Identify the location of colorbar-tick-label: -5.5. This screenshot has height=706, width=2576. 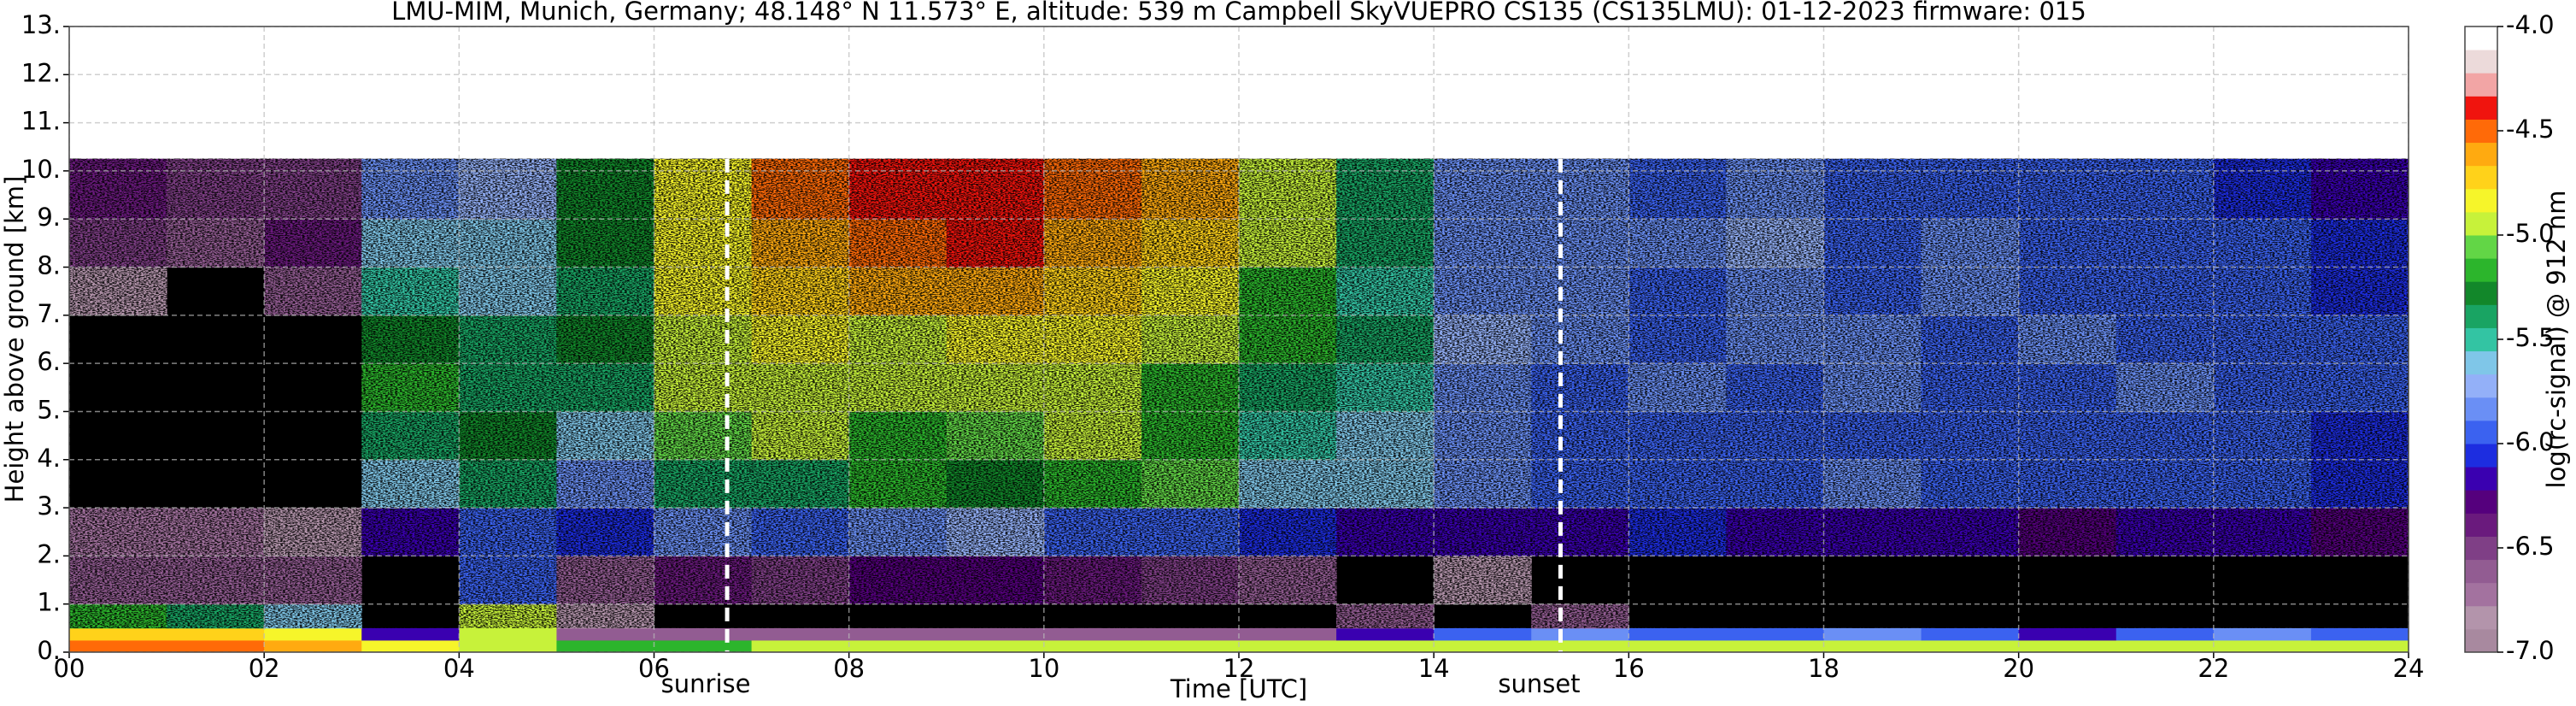
(2530, 337).